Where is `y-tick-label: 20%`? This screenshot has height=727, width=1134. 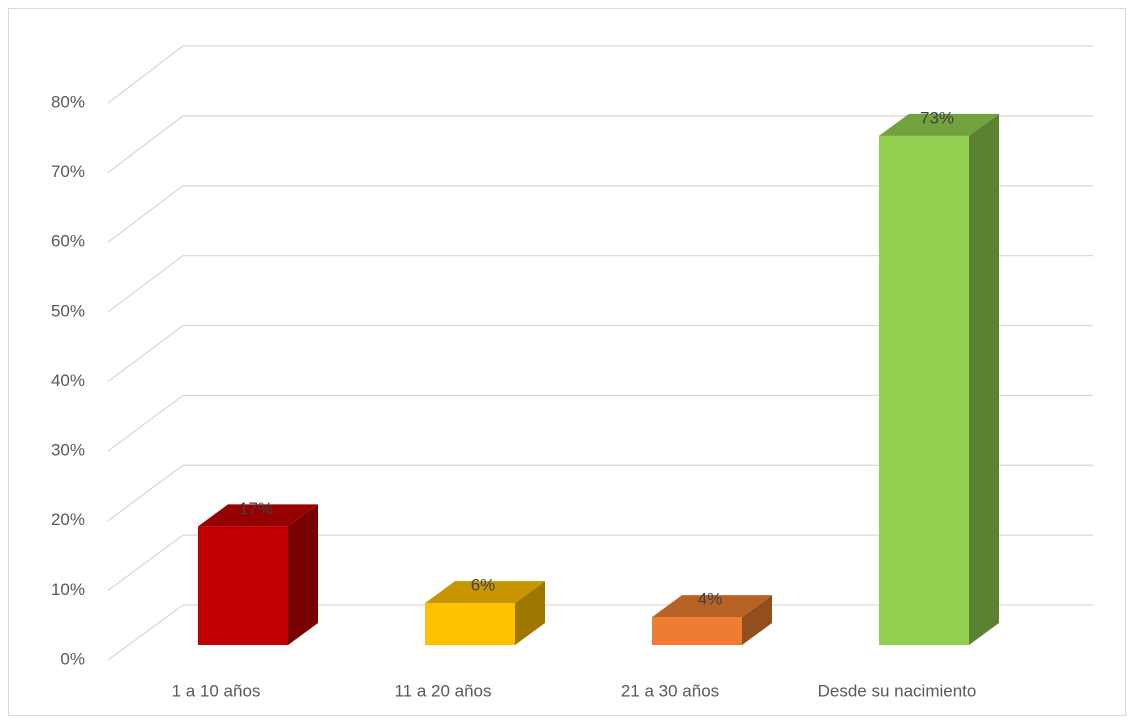
y-tick-label: 20% is located at coordinates (68, 519).